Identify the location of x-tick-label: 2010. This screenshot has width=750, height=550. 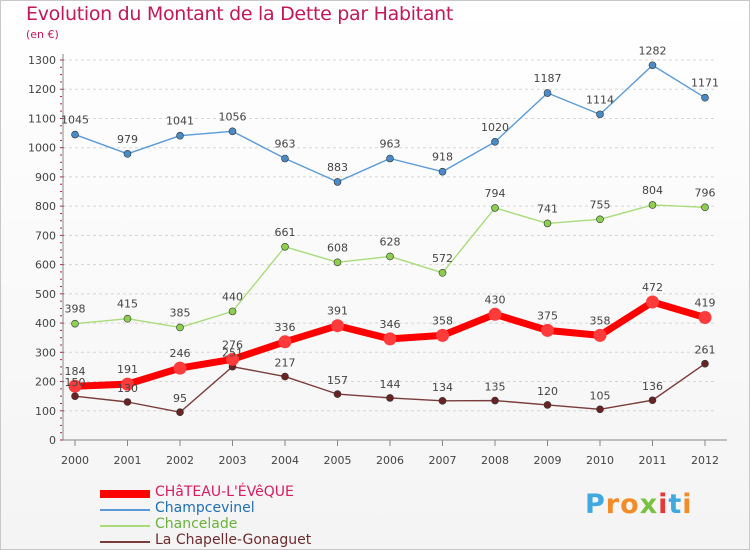
(600, 460).